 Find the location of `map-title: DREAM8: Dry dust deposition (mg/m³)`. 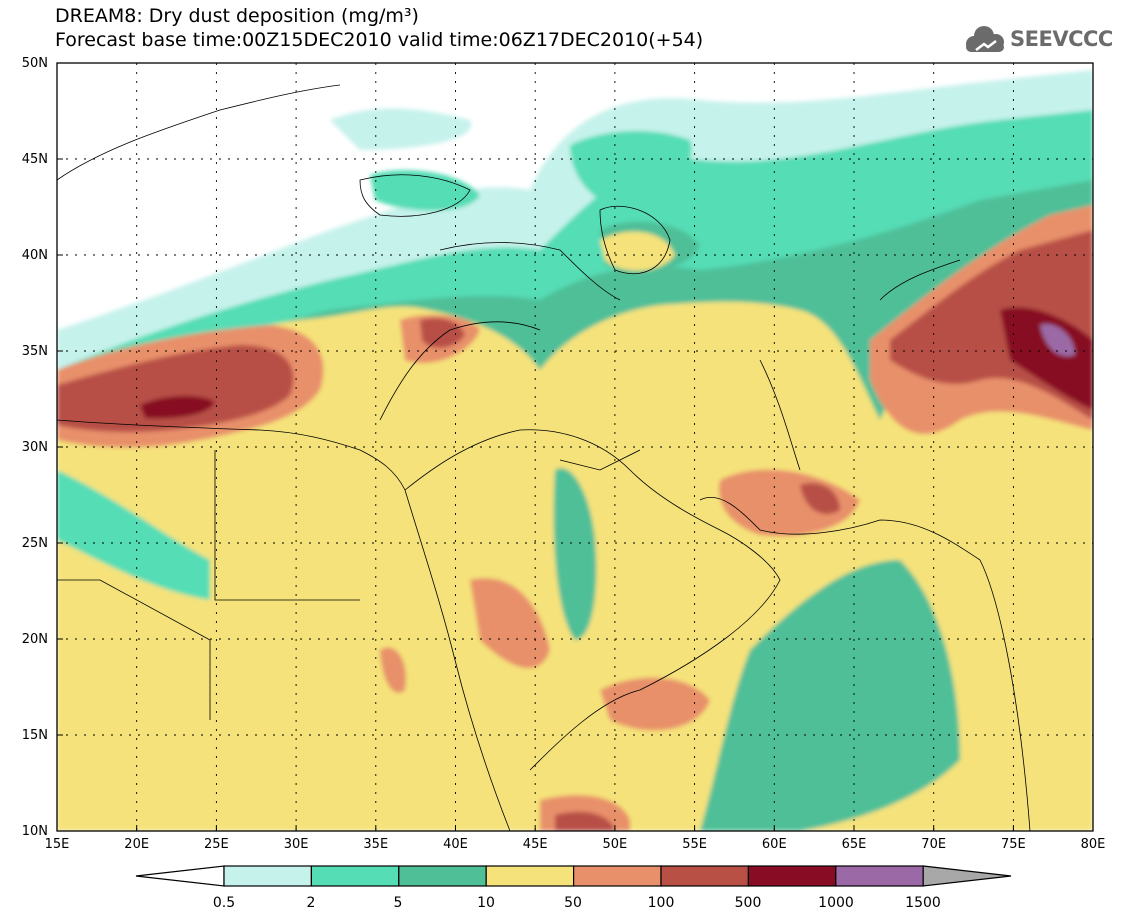

map-title: DREAM8: Dry dust deposition (mg/m³) is located at coordinates (237, 16).